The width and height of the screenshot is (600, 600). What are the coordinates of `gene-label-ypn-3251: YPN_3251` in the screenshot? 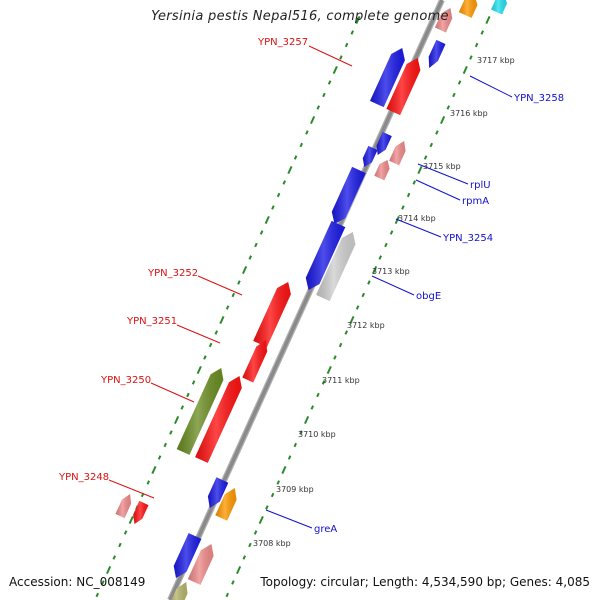 It's located at (151, 321).